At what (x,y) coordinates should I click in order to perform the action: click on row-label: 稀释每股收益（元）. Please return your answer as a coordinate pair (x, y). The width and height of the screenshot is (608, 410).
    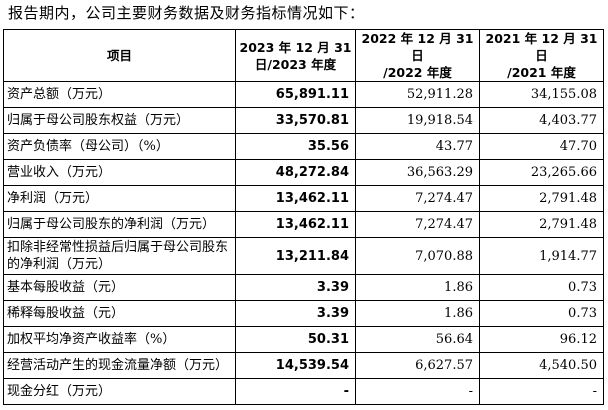
    Looking at the image, I should click on (119, 313).